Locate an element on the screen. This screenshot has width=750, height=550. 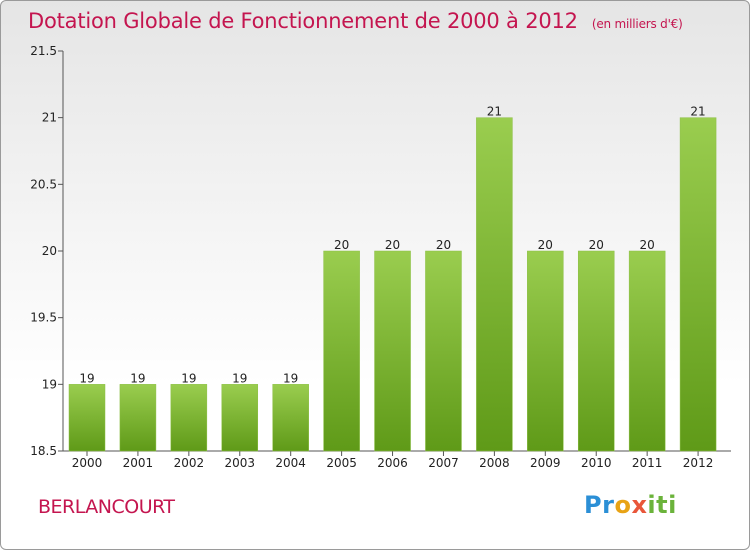
bar-2002 is located at coordinates (189, 418).